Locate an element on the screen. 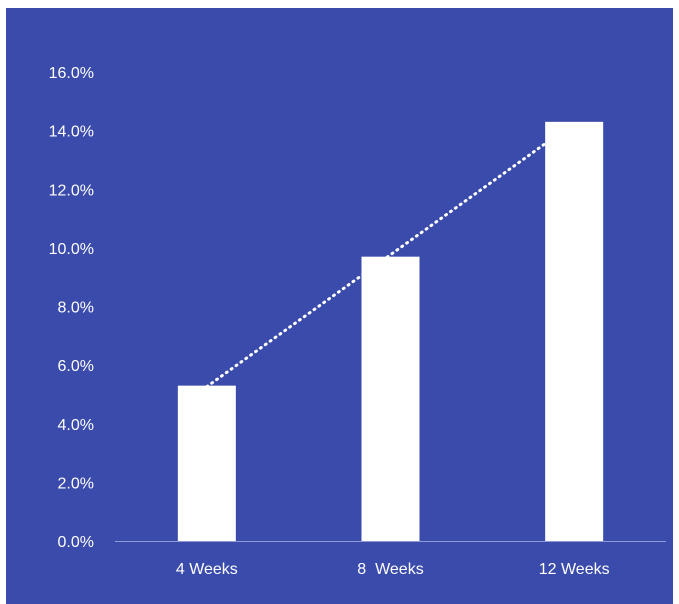 This screenshot has width=679, height=604. x-tick-label: 4 Weeks is located at coordinates (207, 569).